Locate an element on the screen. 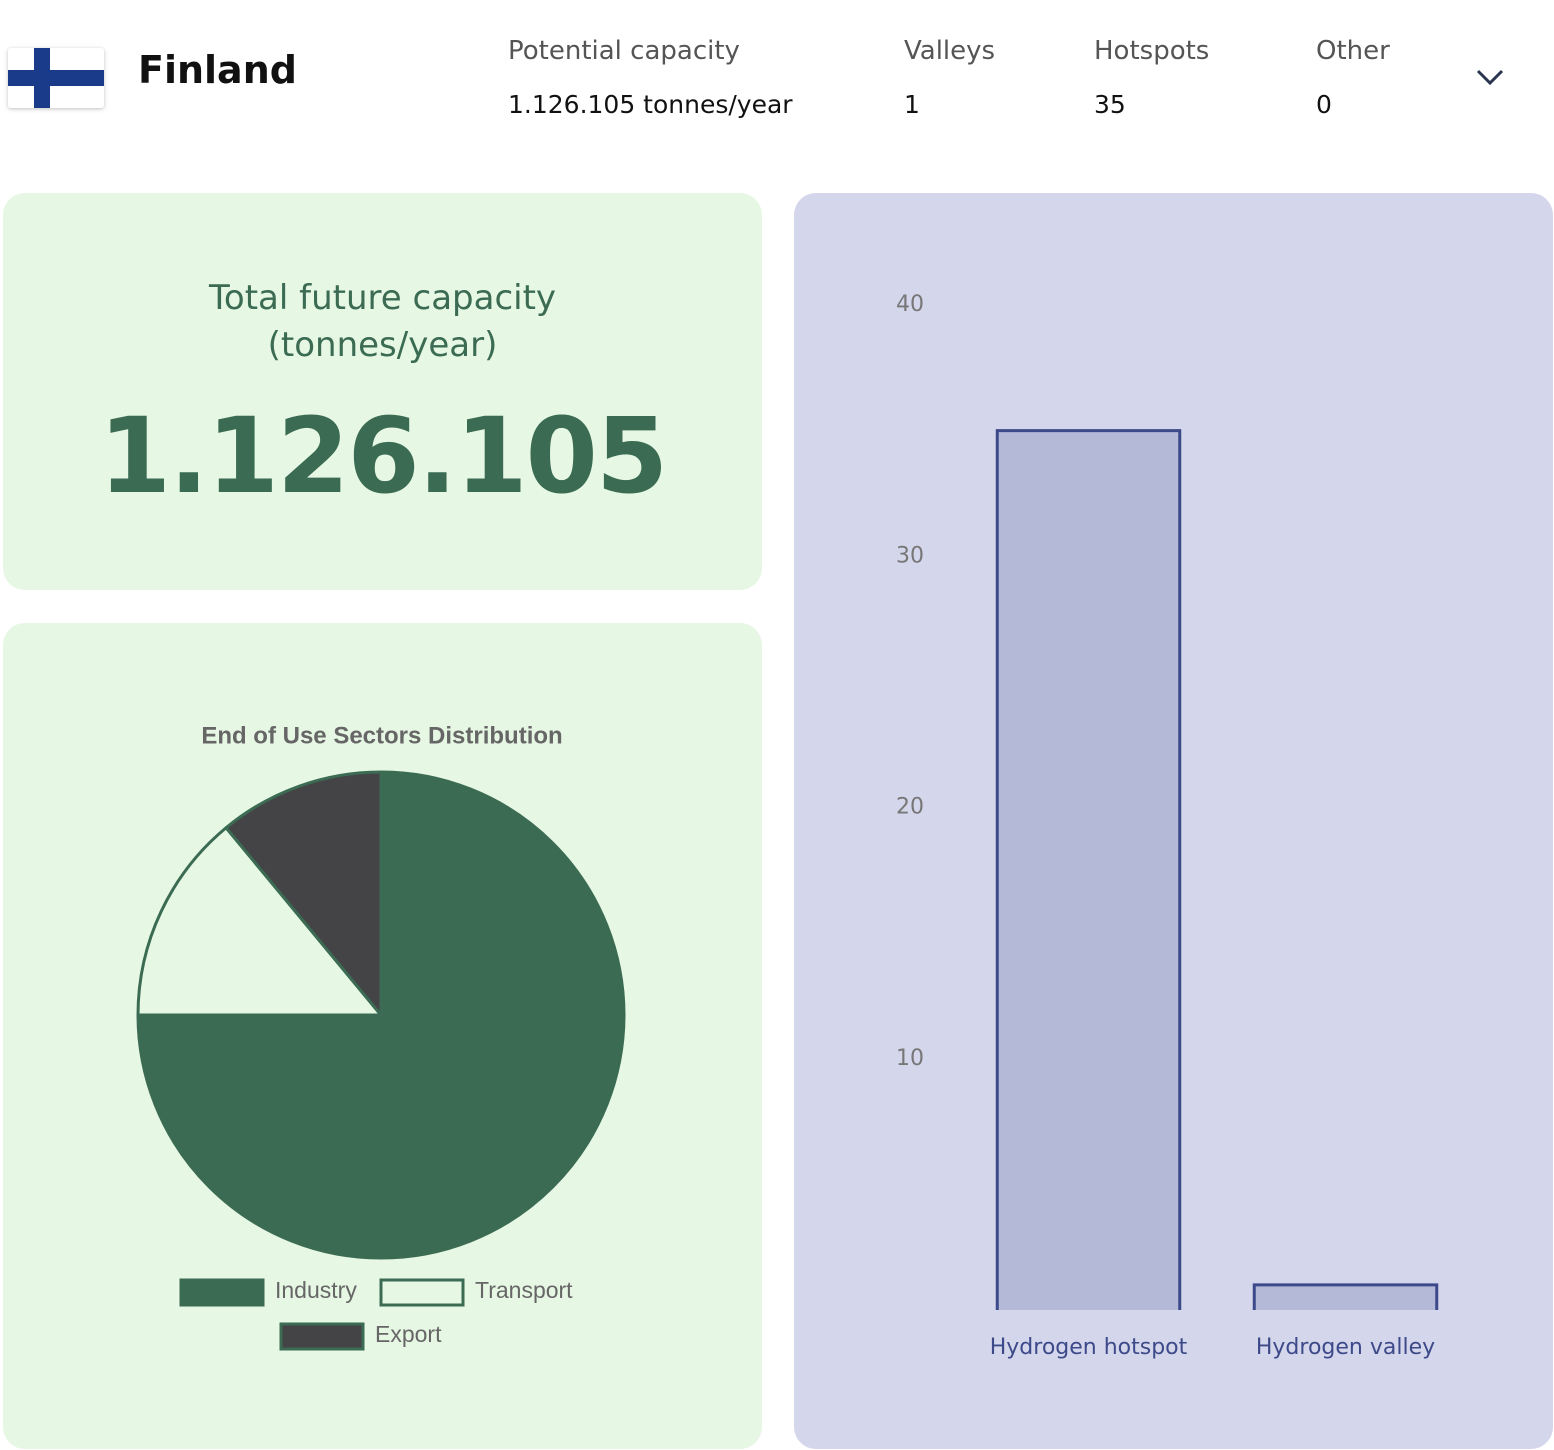 This screenshot has height=1450, width=1554. y-tick-label: 30 is located at coordinates (910, 555).